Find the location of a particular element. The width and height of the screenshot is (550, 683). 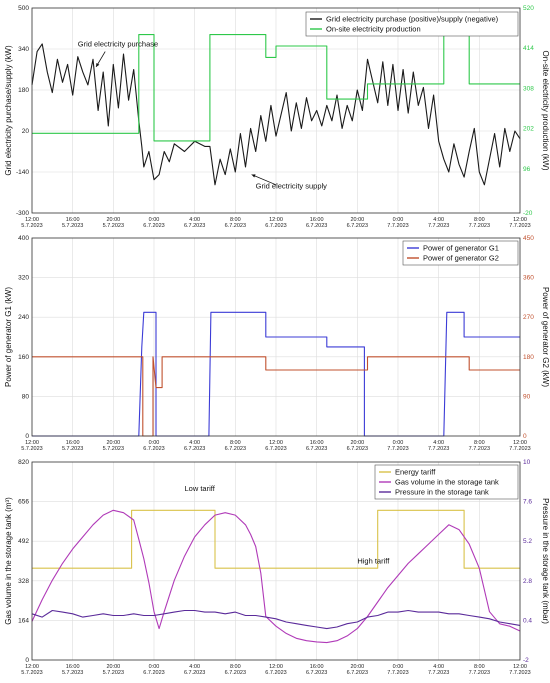

arrow-supply is located at coordinates (264, 180).